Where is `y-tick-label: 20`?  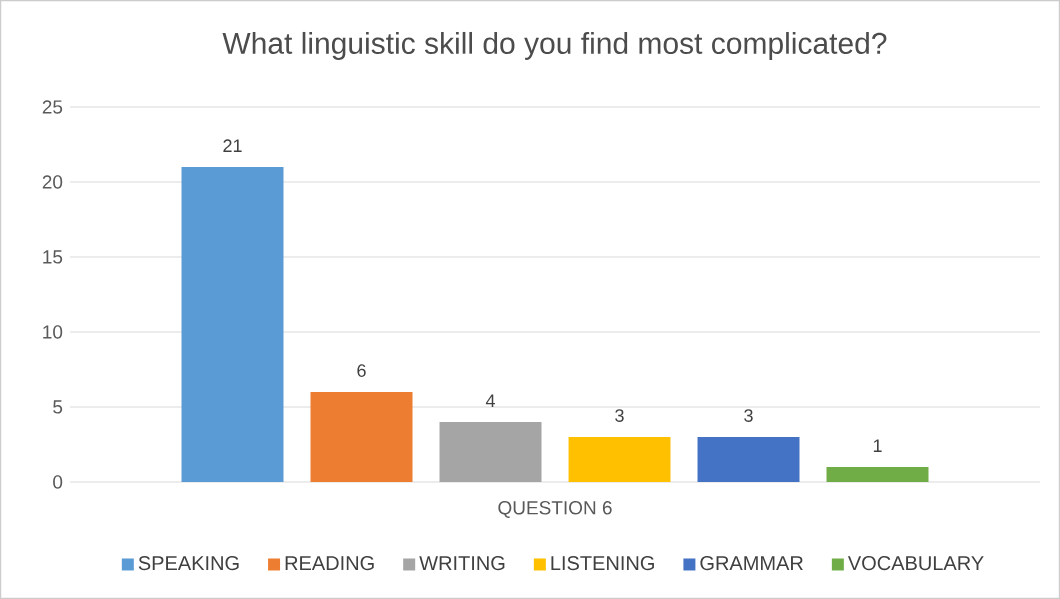 y-tick-label: 20 is located at coordinates (52, 182).